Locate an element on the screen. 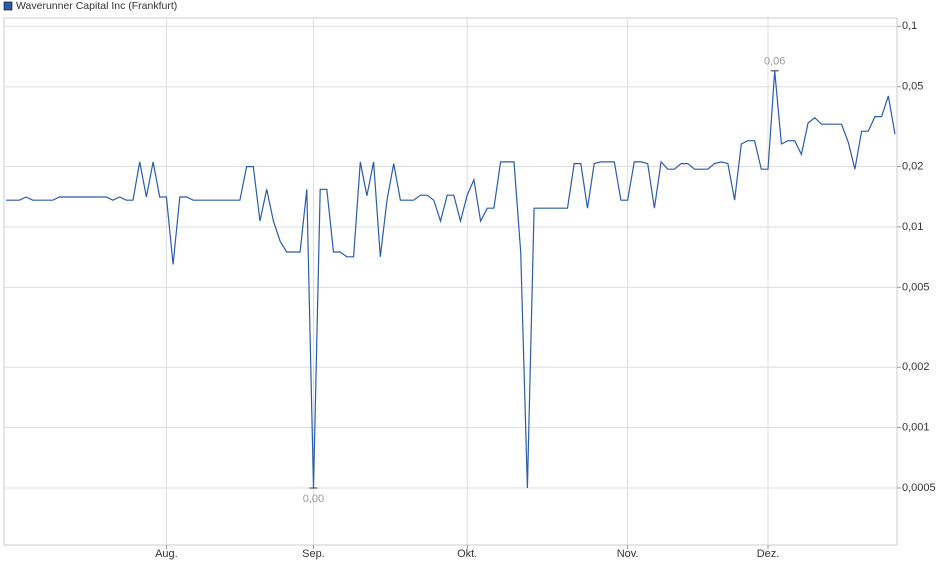 This screenshot has height=584, width=940. y-tick-label: 0,005 is located at coordinates (916, 287).